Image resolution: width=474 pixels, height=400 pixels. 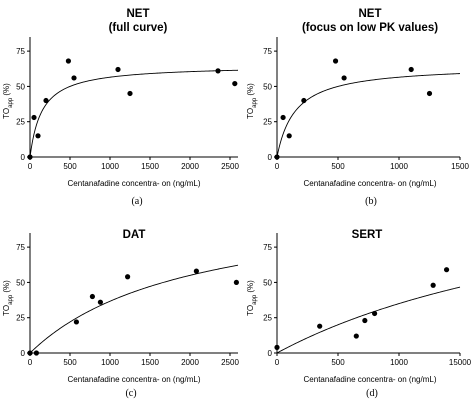 What do you see at coordinates (190, 362) in the screenshot?
I see `panel-c-xtick-label: 2000` at bounding box center [190, 362].